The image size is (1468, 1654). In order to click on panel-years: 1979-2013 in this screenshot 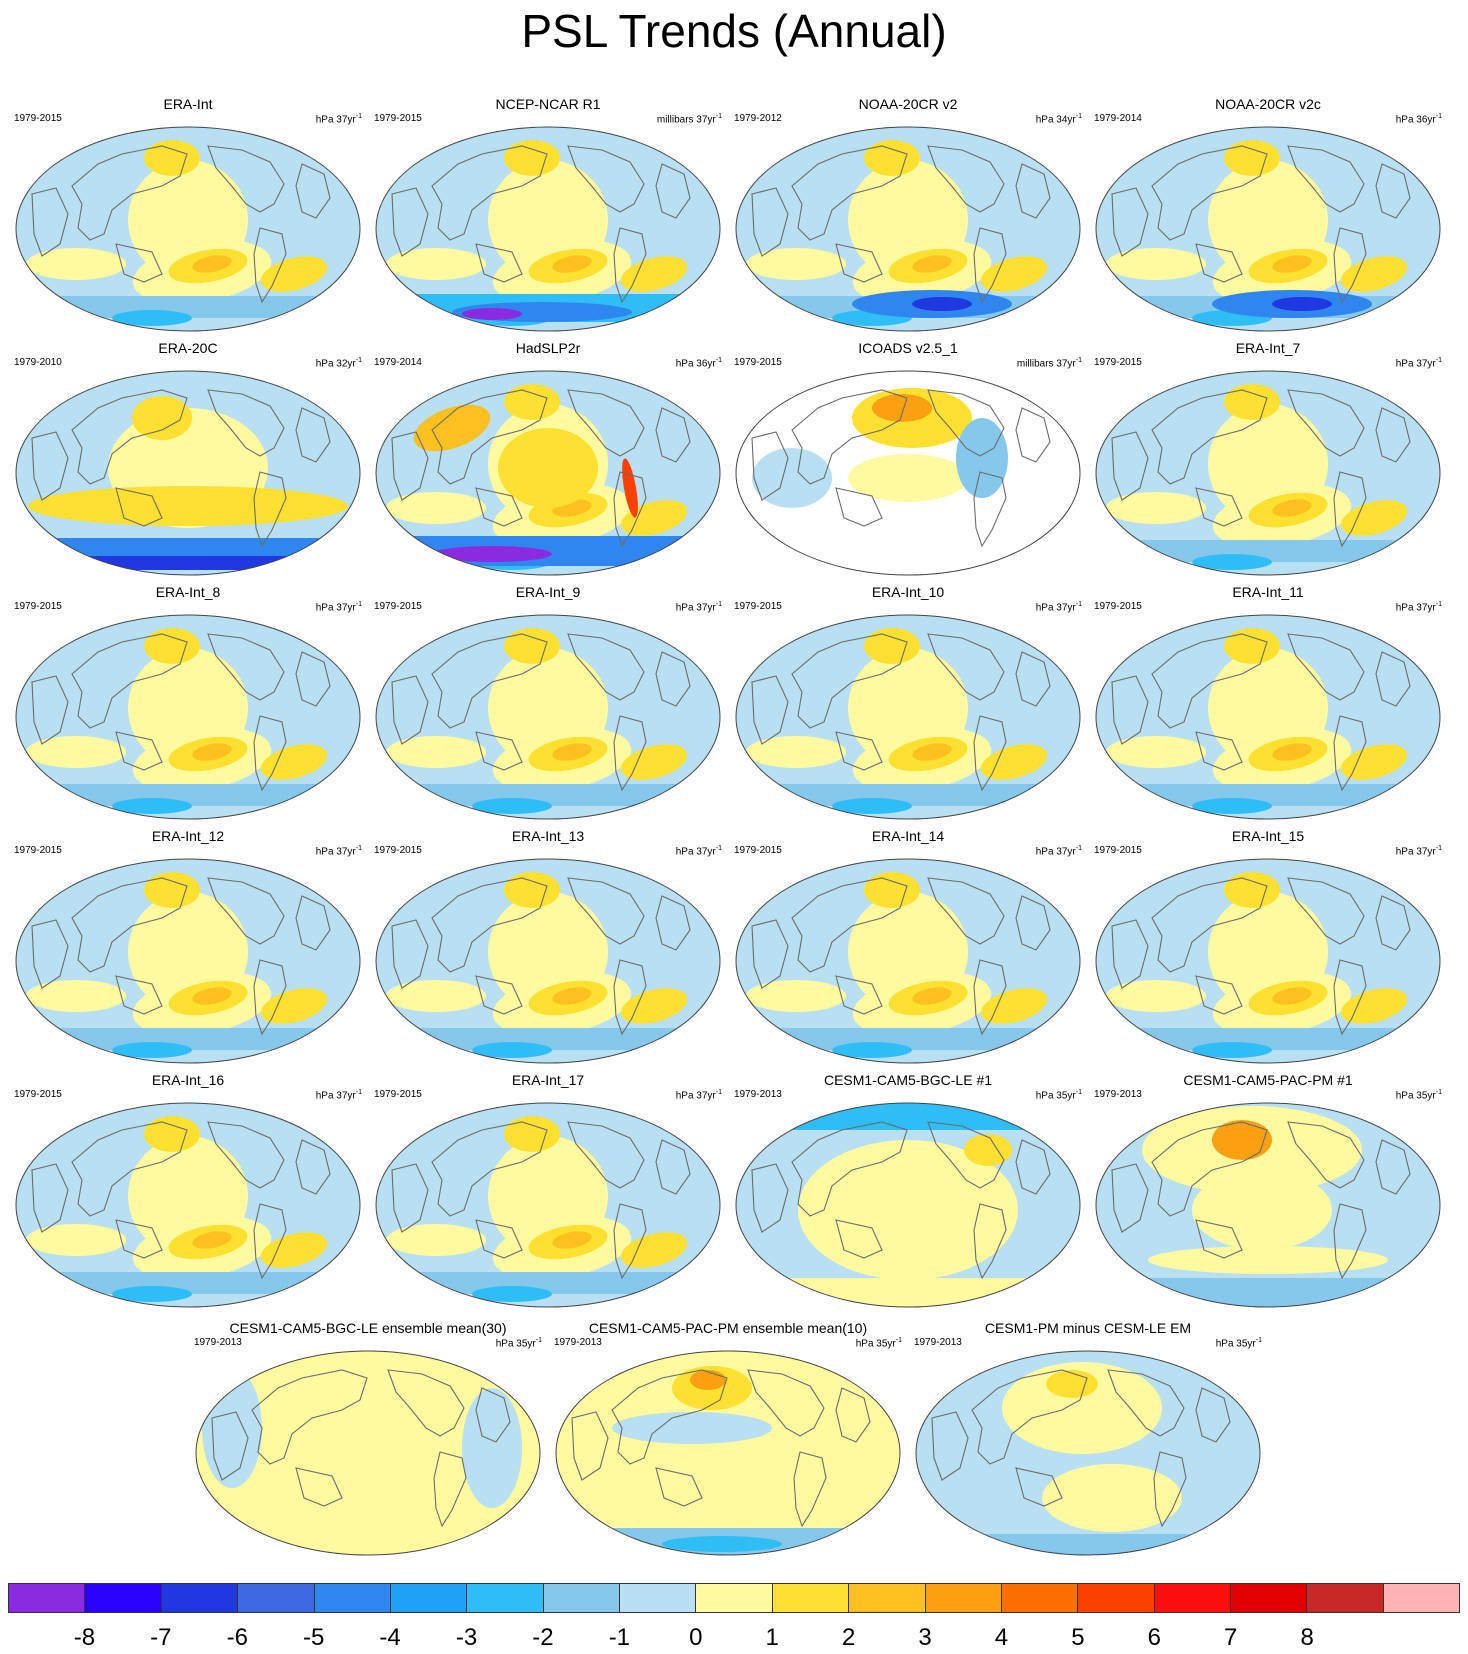, I will do `click(1118, 1094)`.